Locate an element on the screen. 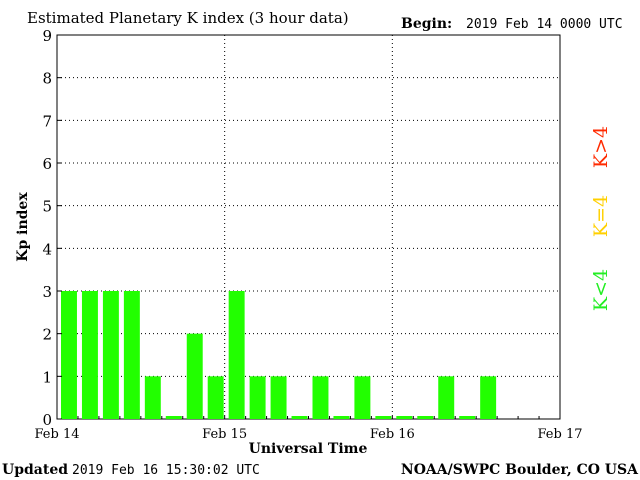 This screenshot has width=640, height=480. y-tick-label: 7 is located at coordinates (47, 121).